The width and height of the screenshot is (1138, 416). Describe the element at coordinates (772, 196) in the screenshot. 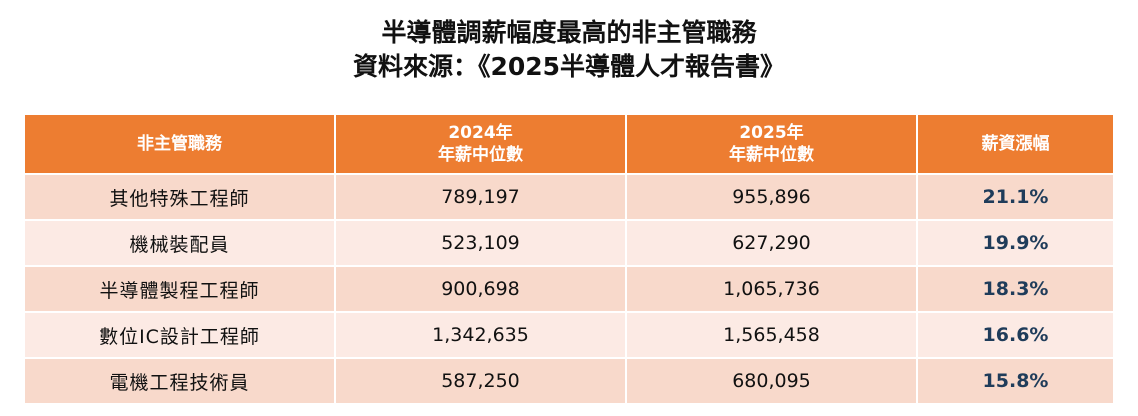

I see `salary-2025-cell: 955,896` at that location.